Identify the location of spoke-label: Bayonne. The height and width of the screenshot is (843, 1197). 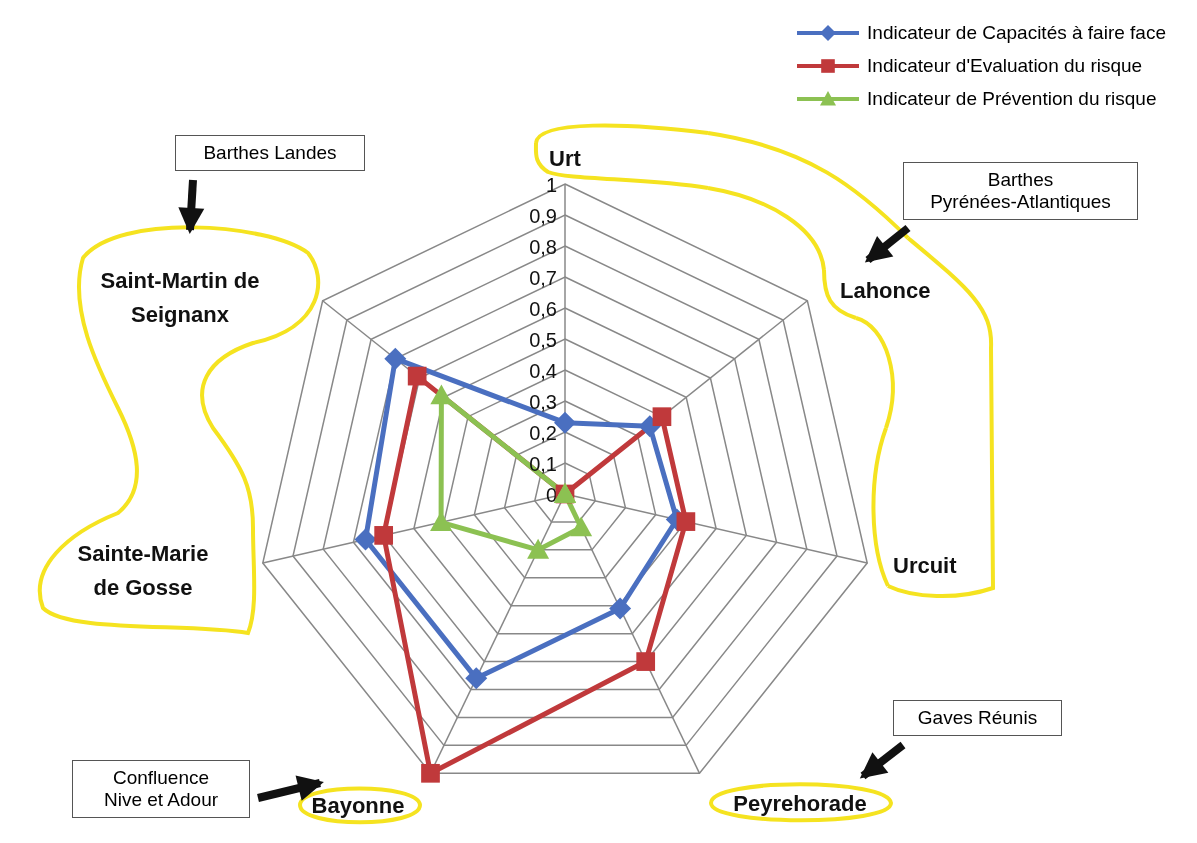
(358, 805).